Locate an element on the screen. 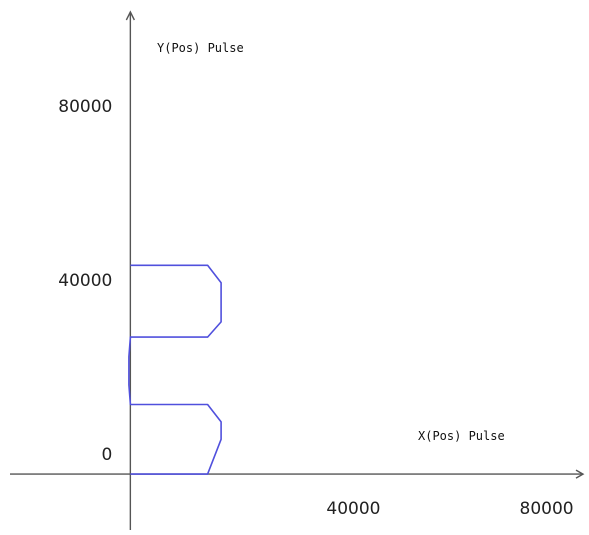  y-tick-labels: 0 40000 80000 is located at coordinates (85, 281).